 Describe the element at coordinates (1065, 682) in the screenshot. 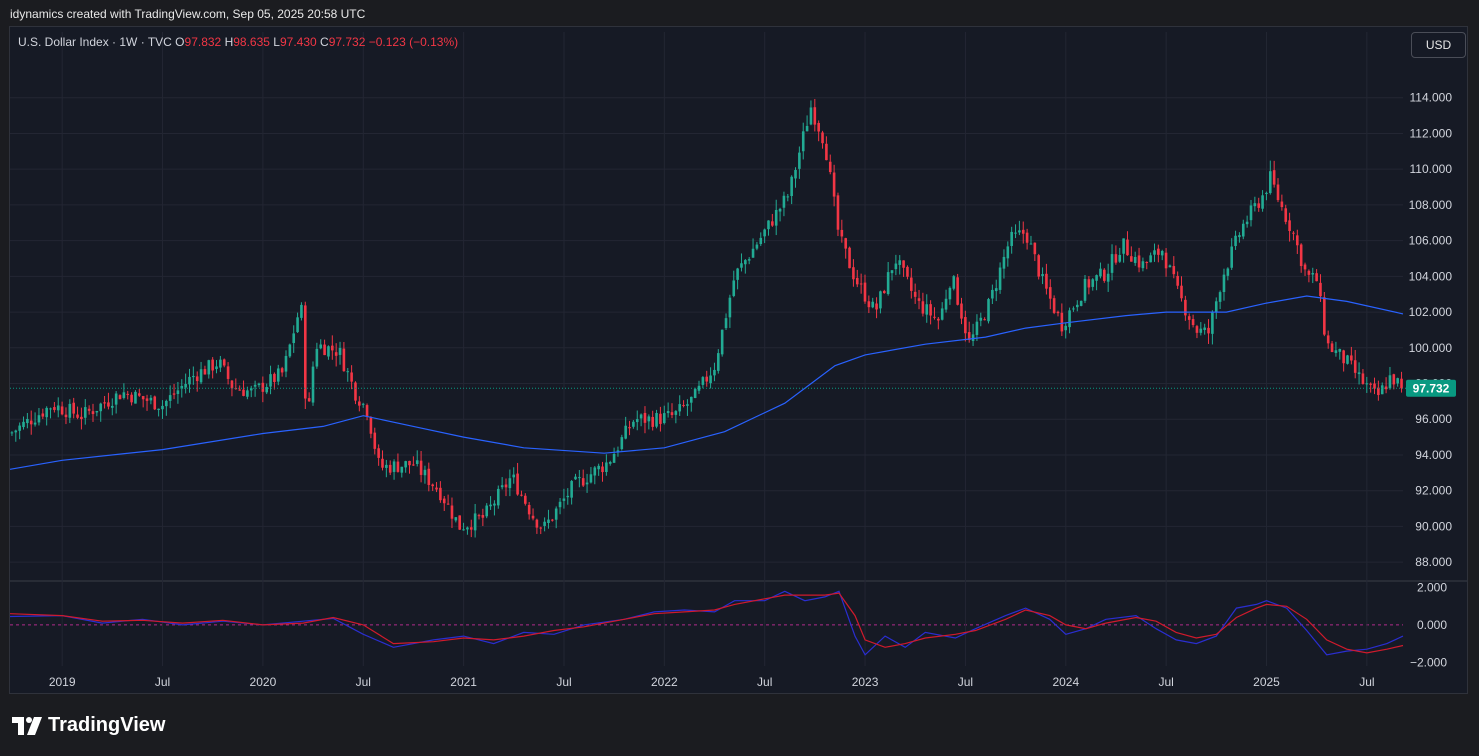

I see `time-tick-label: 2024` at that location.